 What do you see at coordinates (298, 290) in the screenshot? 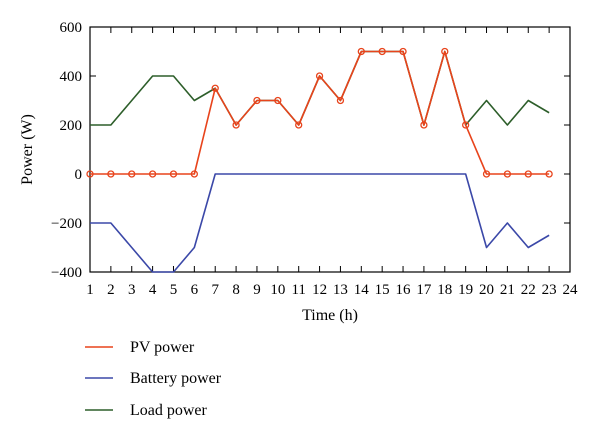
I see `x-tick-label: 11` at bounding box center [298, 290].